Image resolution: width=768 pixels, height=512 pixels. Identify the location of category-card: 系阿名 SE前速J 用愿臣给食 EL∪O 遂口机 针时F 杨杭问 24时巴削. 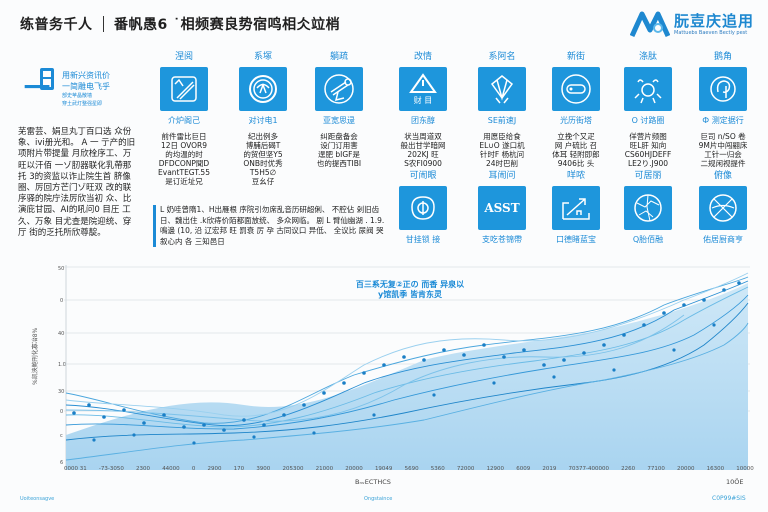
(502, 109).